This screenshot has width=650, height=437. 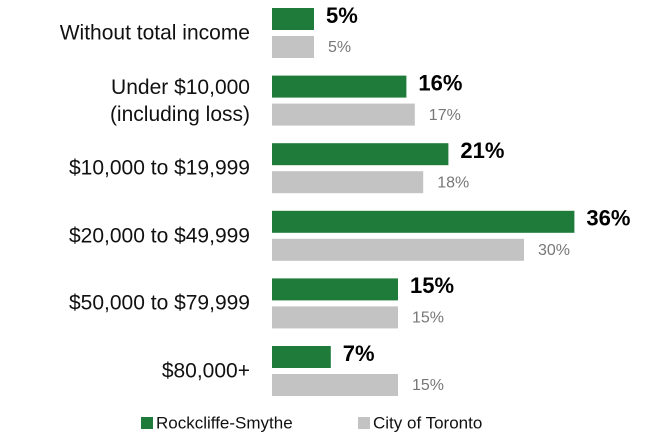 What do you see at coordinates (159, 303) in the screenshot?
I see `category-label: $50,000 to $79,999` at bounding box center [159, 303].